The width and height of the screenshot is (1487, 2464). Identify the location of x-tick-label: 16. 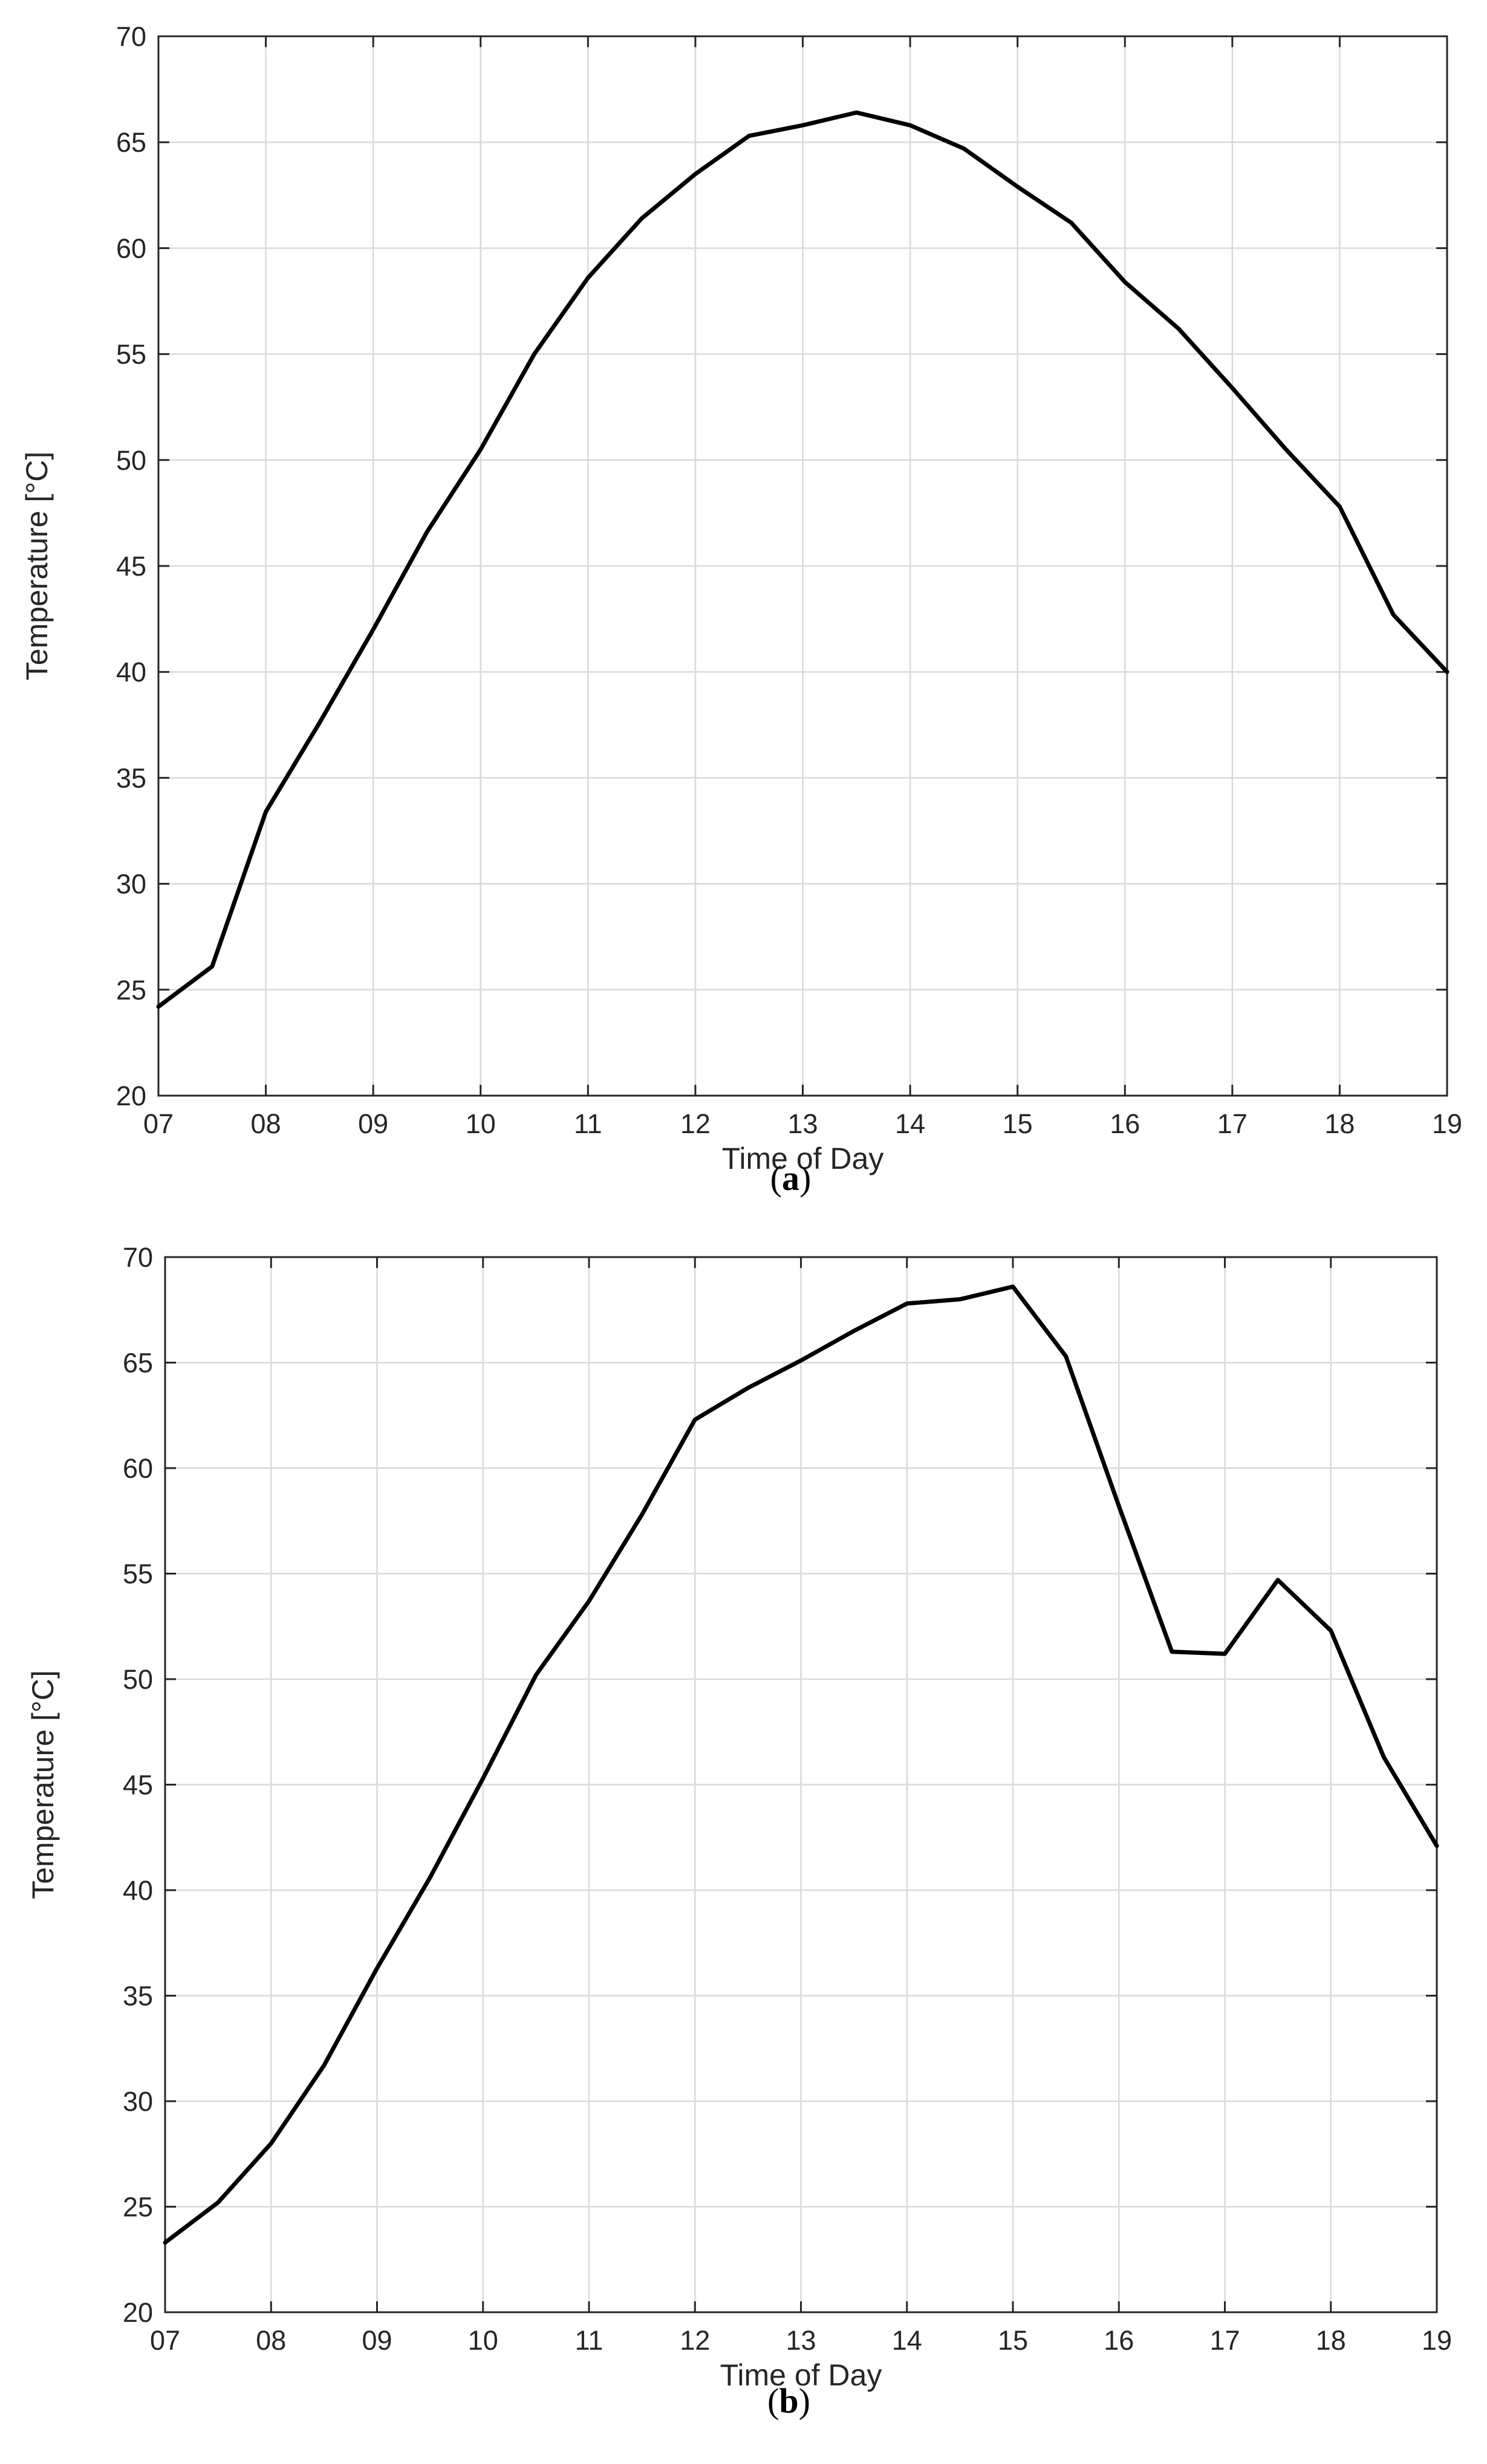
(1125, 1123).